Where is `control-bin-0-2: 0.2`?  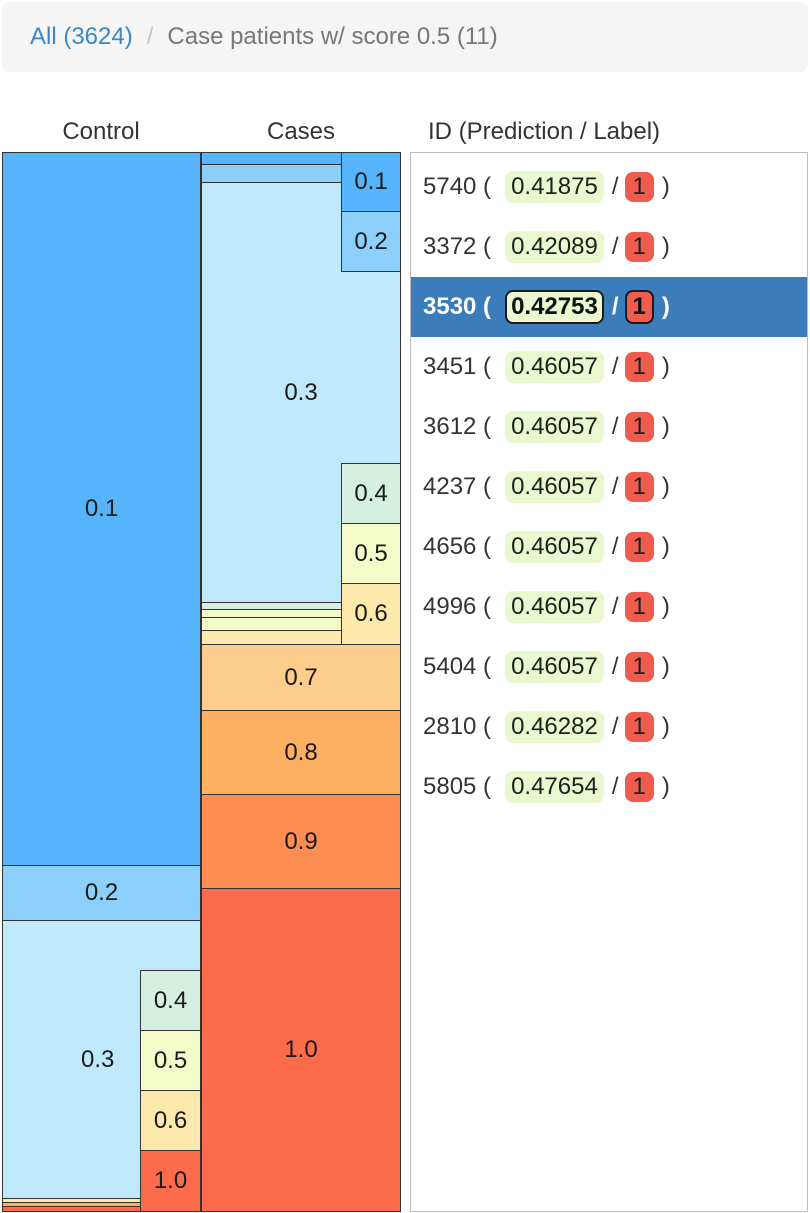 control-bin-0-2: 0.2 is located at coordinates (101, 893).